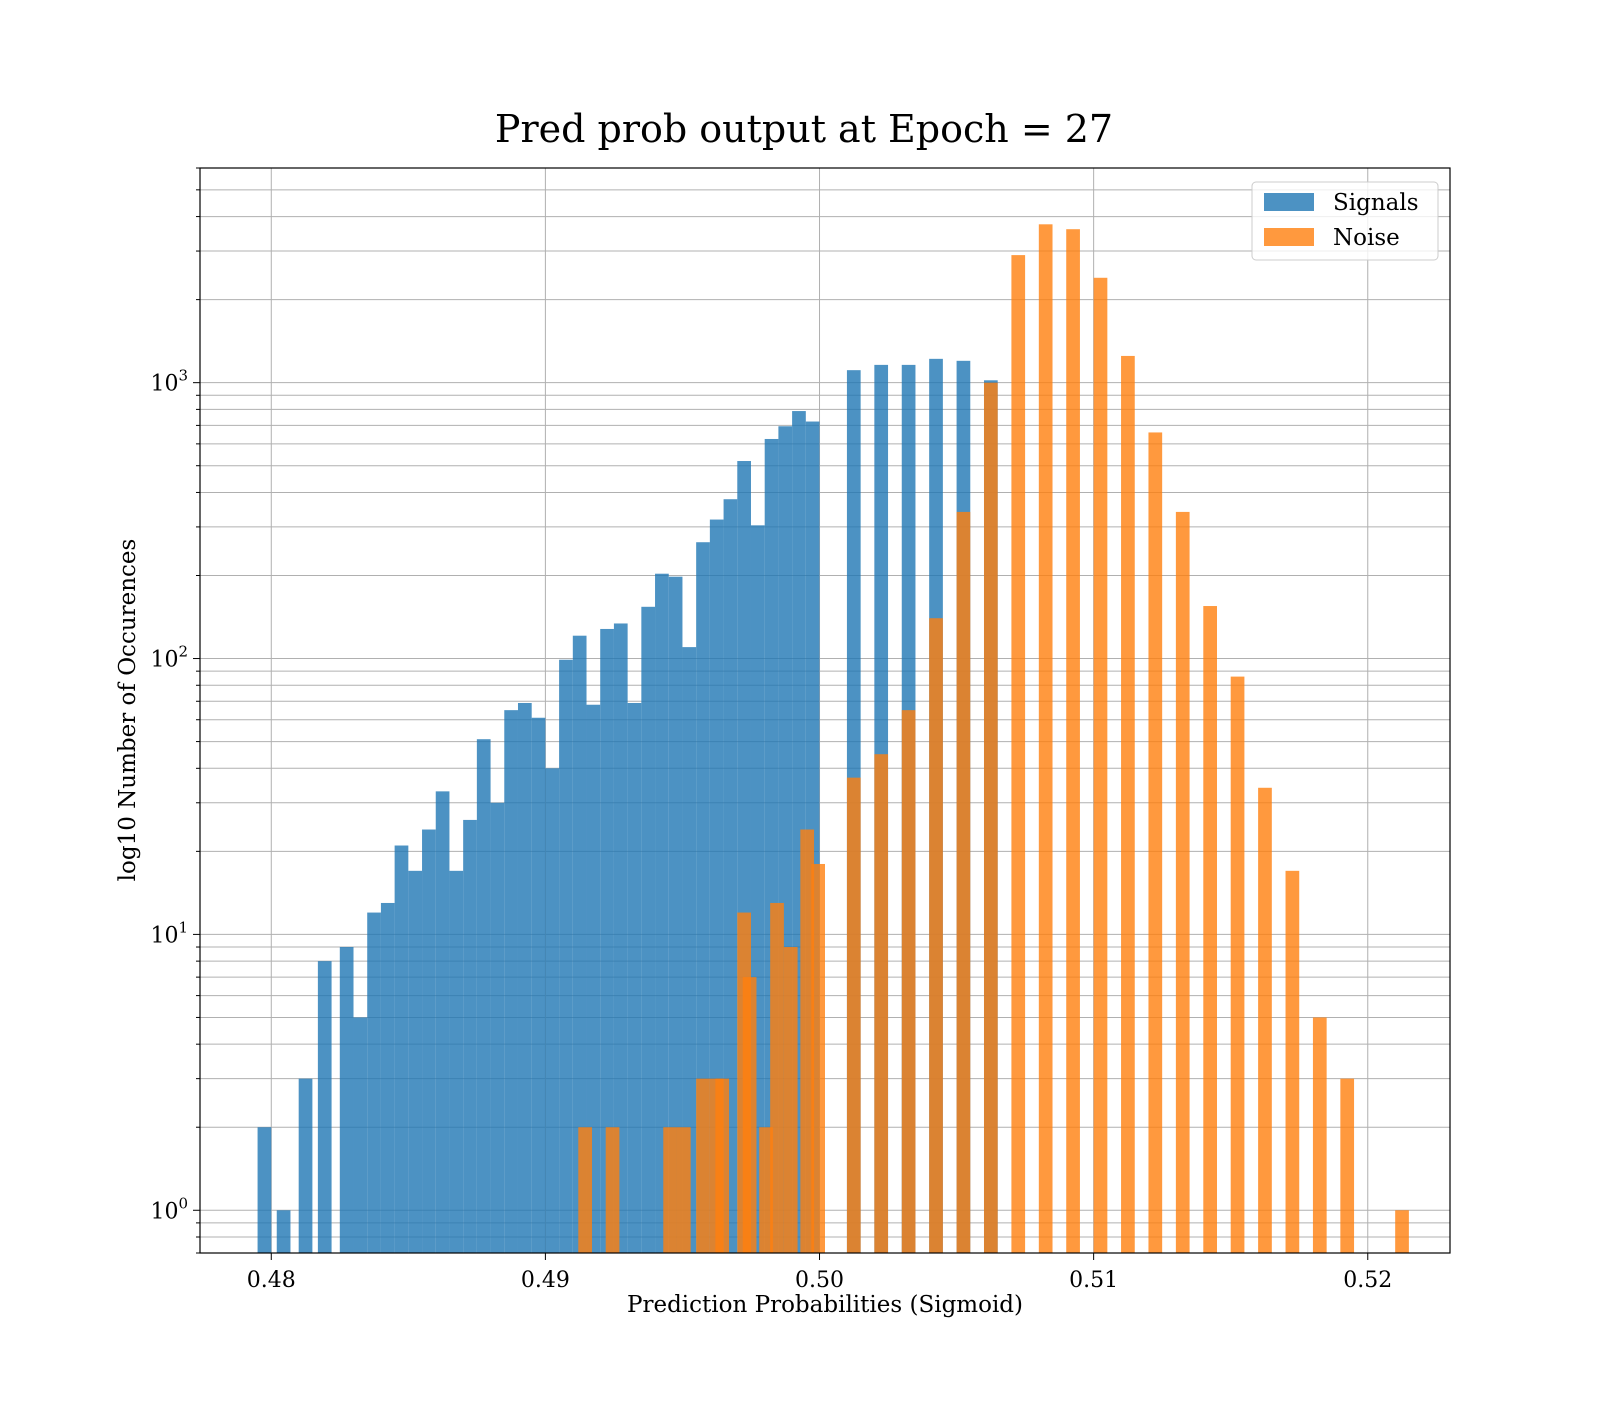  What do you see at coordinates (825, 1305) in the screenshot?
I see `x-axis-label: Prediction Probabilities (Sigmoid)` at bounding box center [825, 1305].